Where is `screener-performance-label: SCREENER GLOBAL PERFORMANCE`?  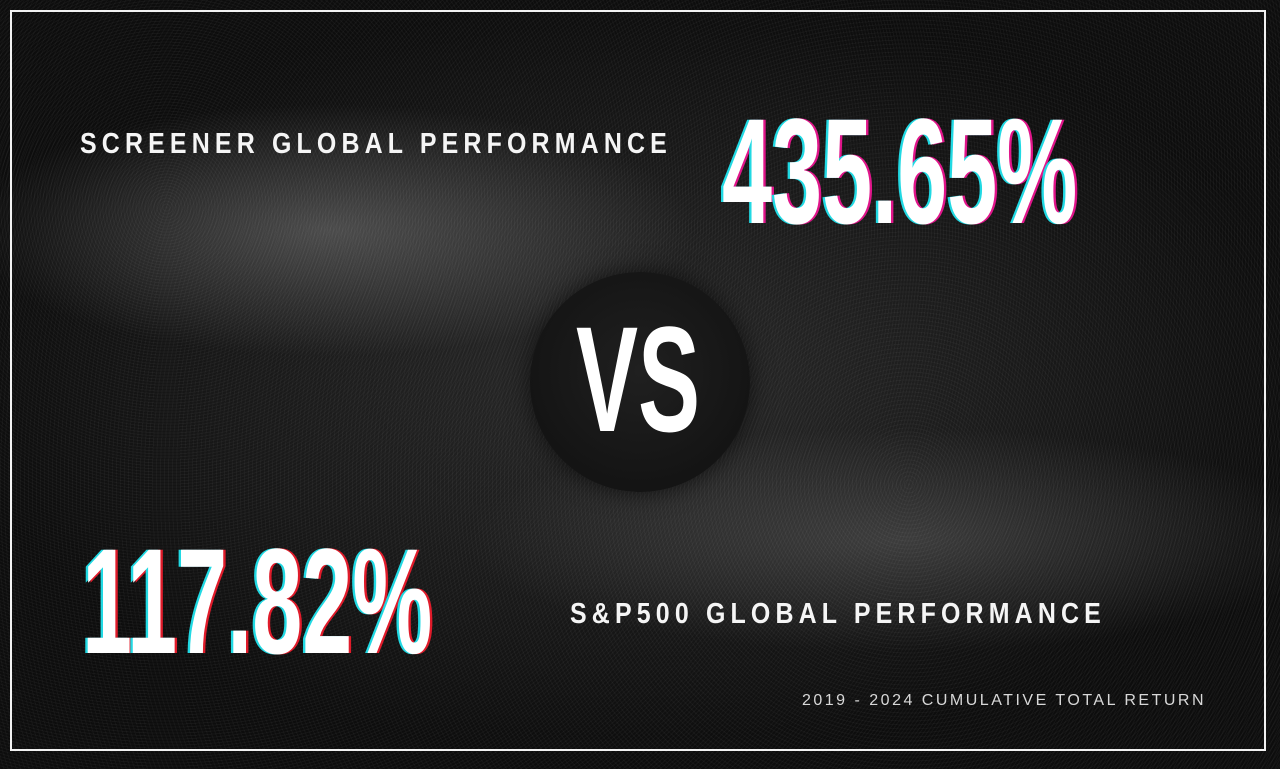 screener-performance-label: SCREENER GLOBAL PERFORMANCE is located at coordinates (376, 144).